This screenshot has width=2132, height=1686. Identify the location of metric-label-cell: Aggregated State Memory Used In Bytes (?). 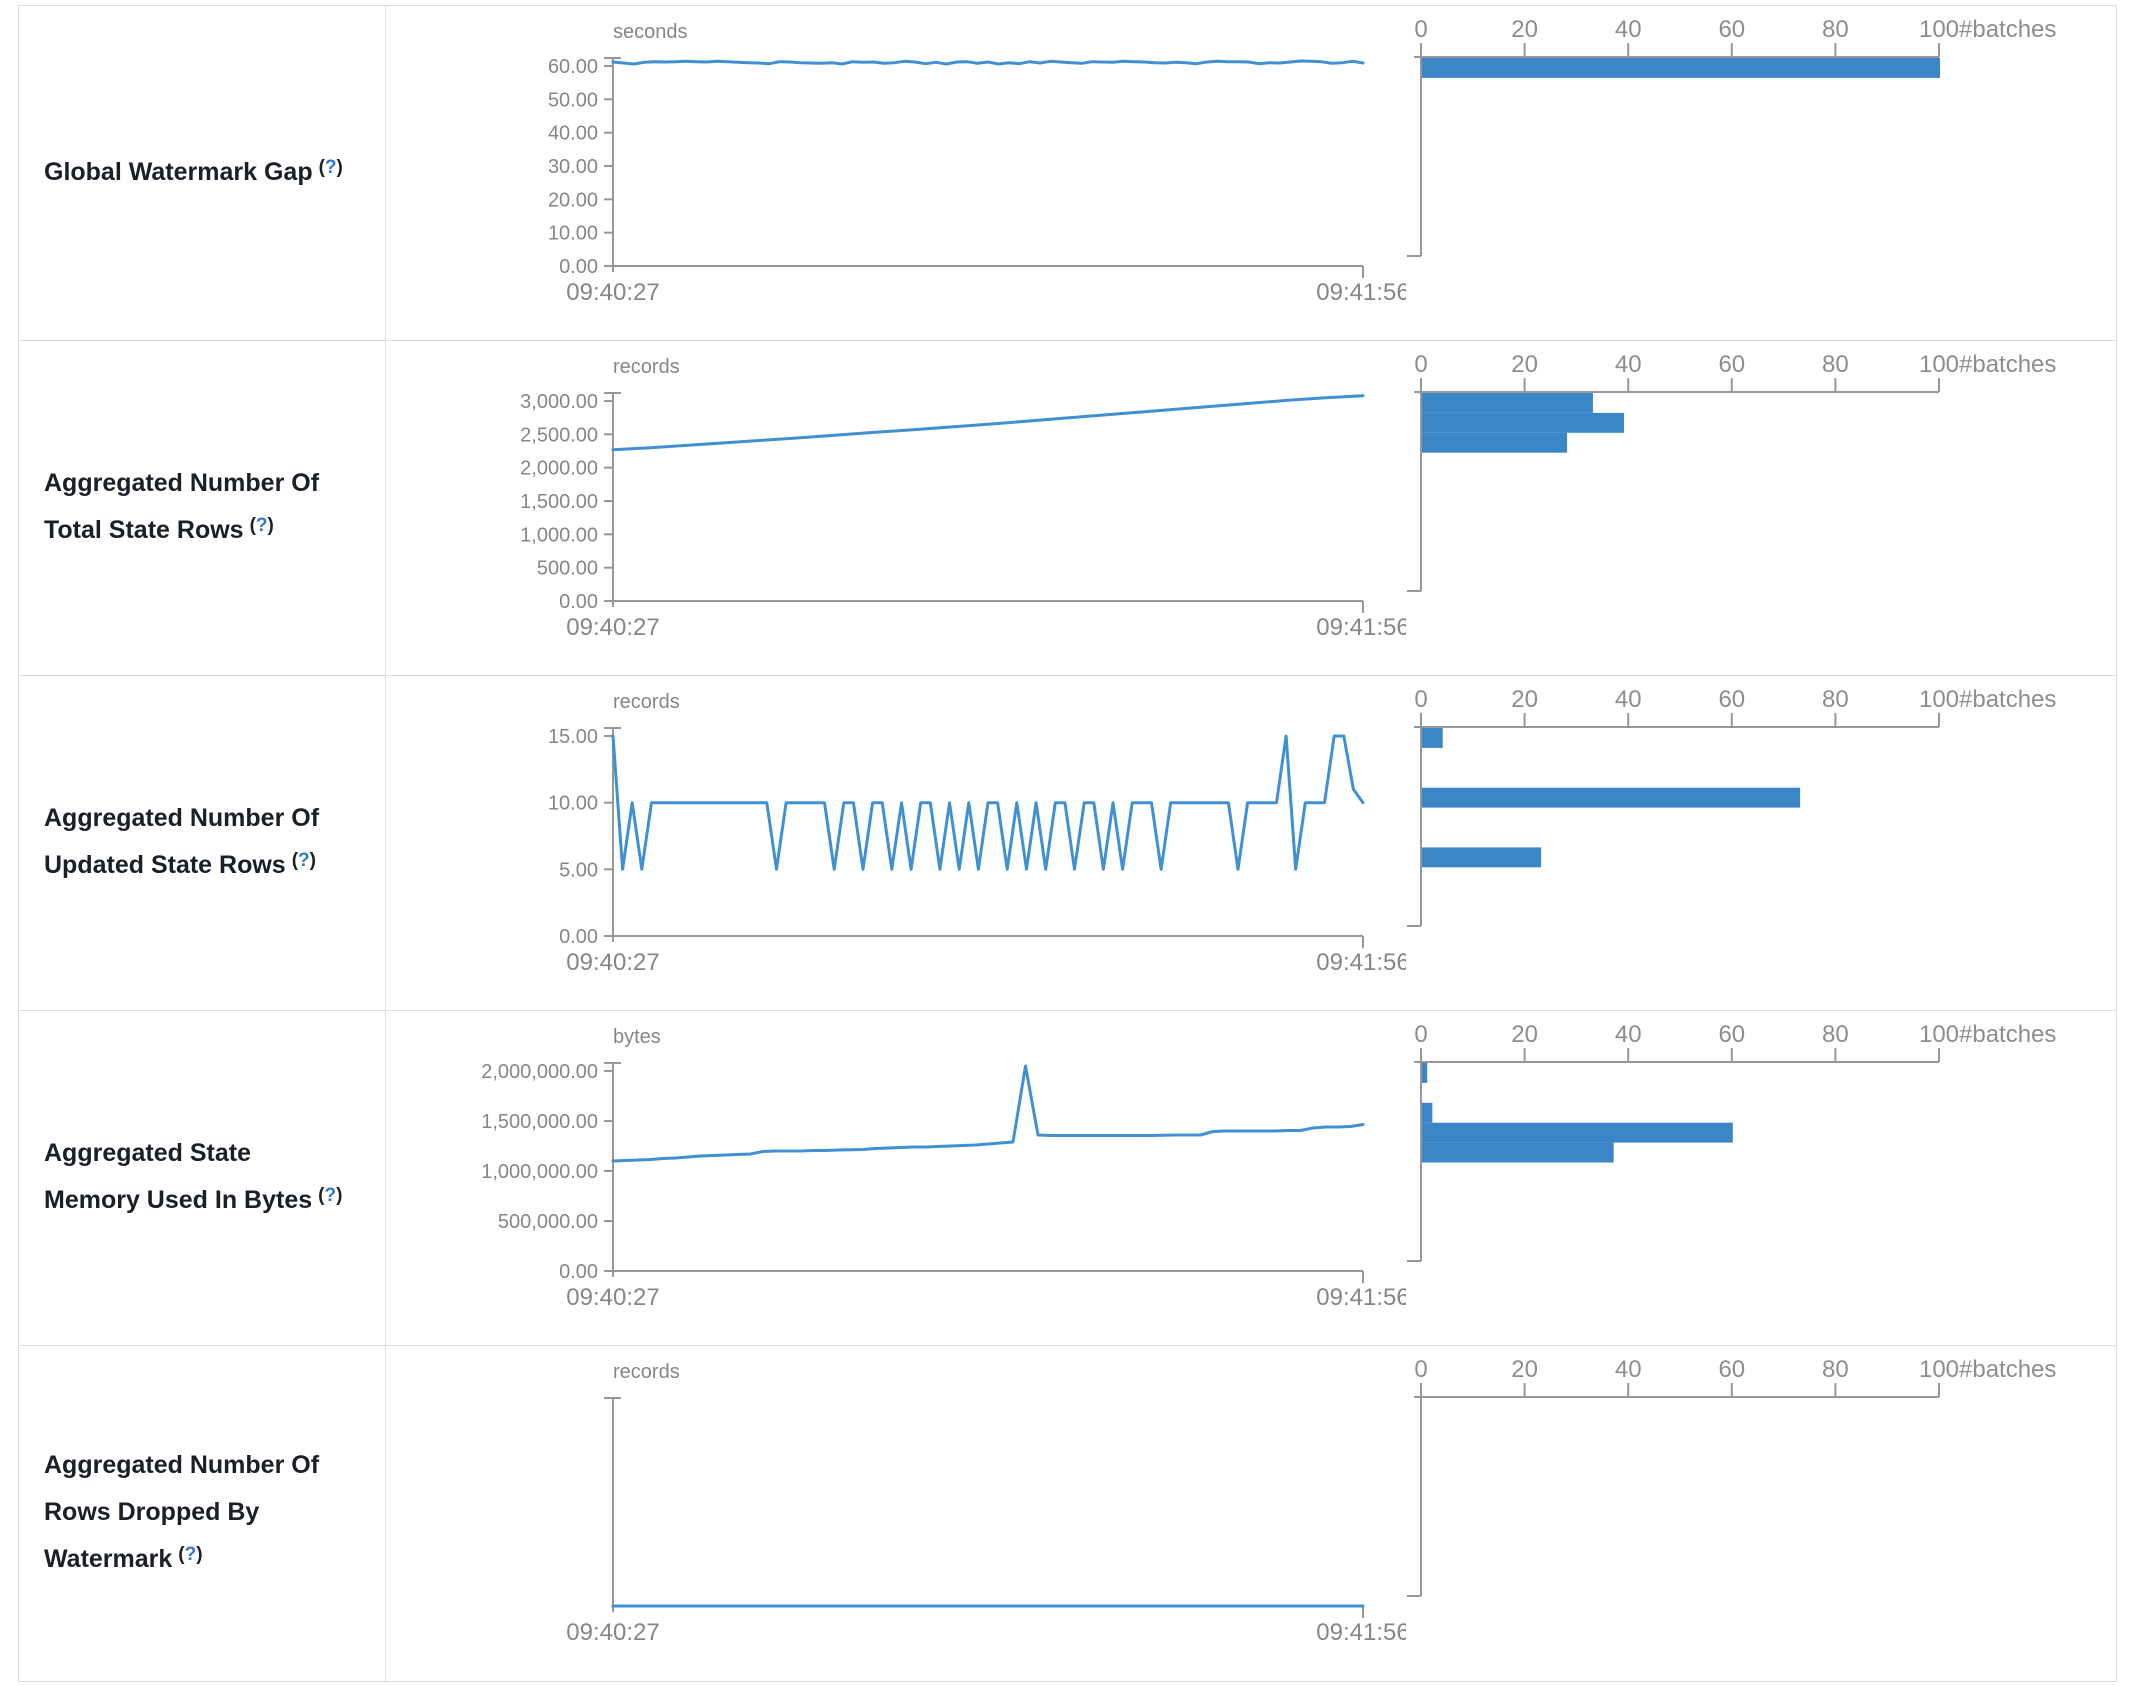
(202, 1178).